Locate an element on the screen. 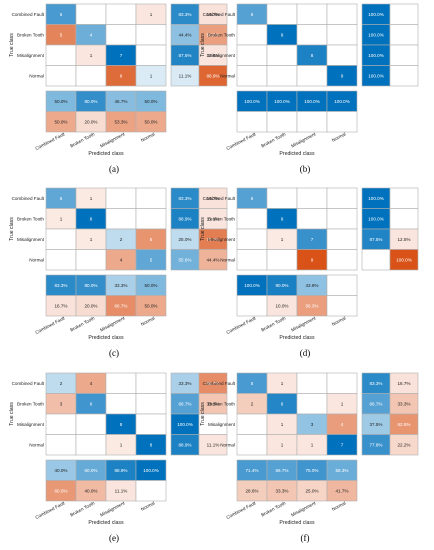 The width and height of the screenshot is (434, 550). column-summary-value: 83.3% is located at coordinates (60, 285).